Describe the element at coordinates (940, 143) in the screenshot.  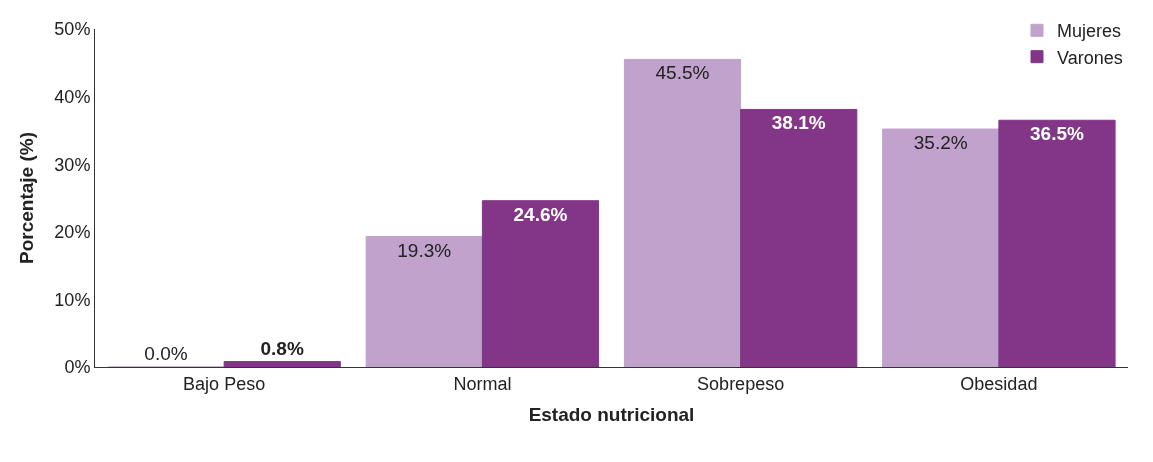
I see `data-label: 35.2%` at that location.